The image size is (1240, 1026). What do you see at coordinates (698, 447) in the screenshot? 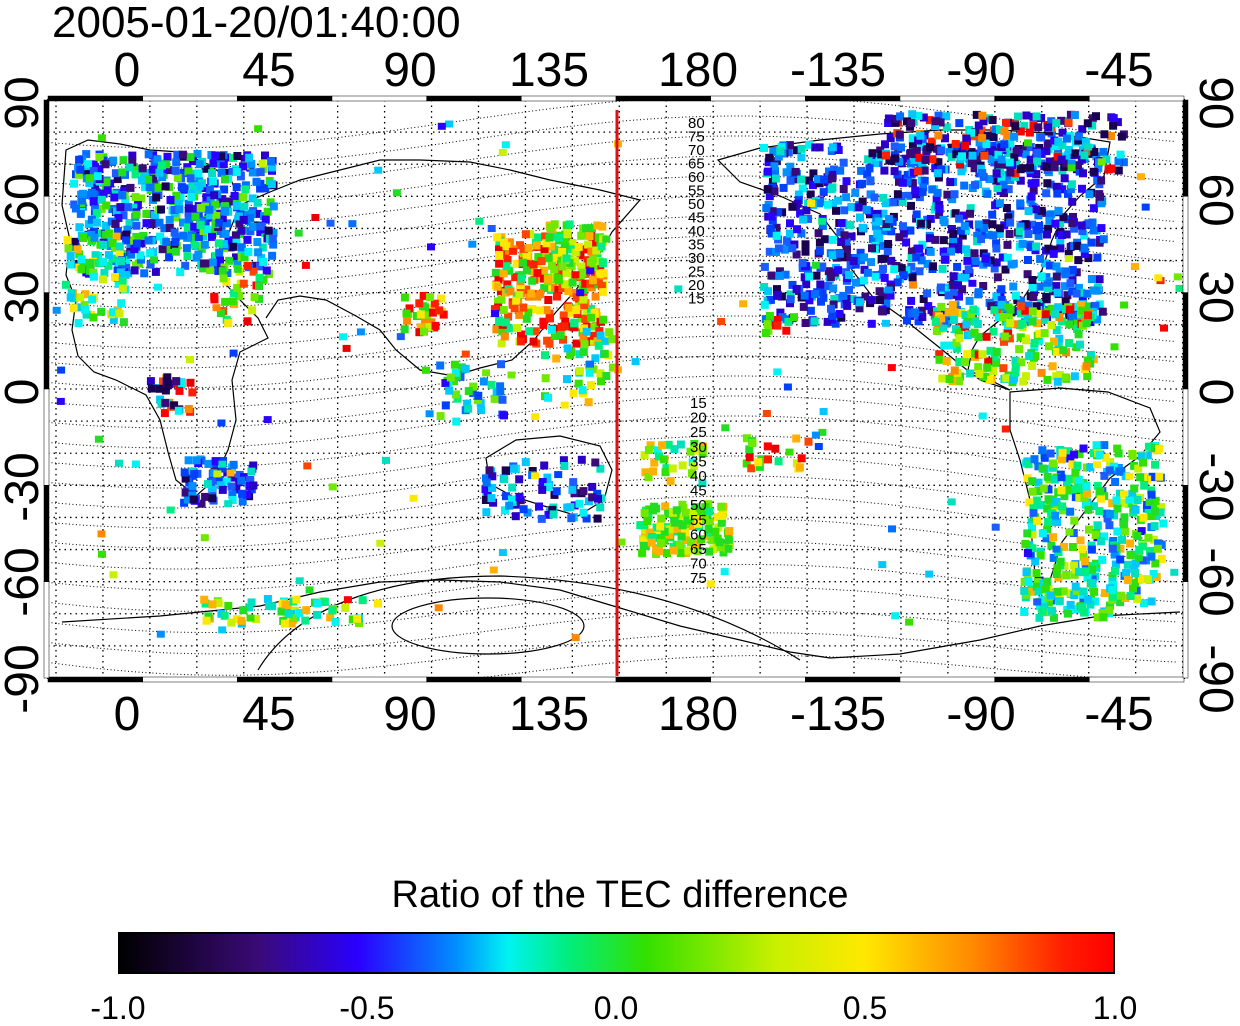
I see `contour-label-south: 30` at bounding box center [698, 447].